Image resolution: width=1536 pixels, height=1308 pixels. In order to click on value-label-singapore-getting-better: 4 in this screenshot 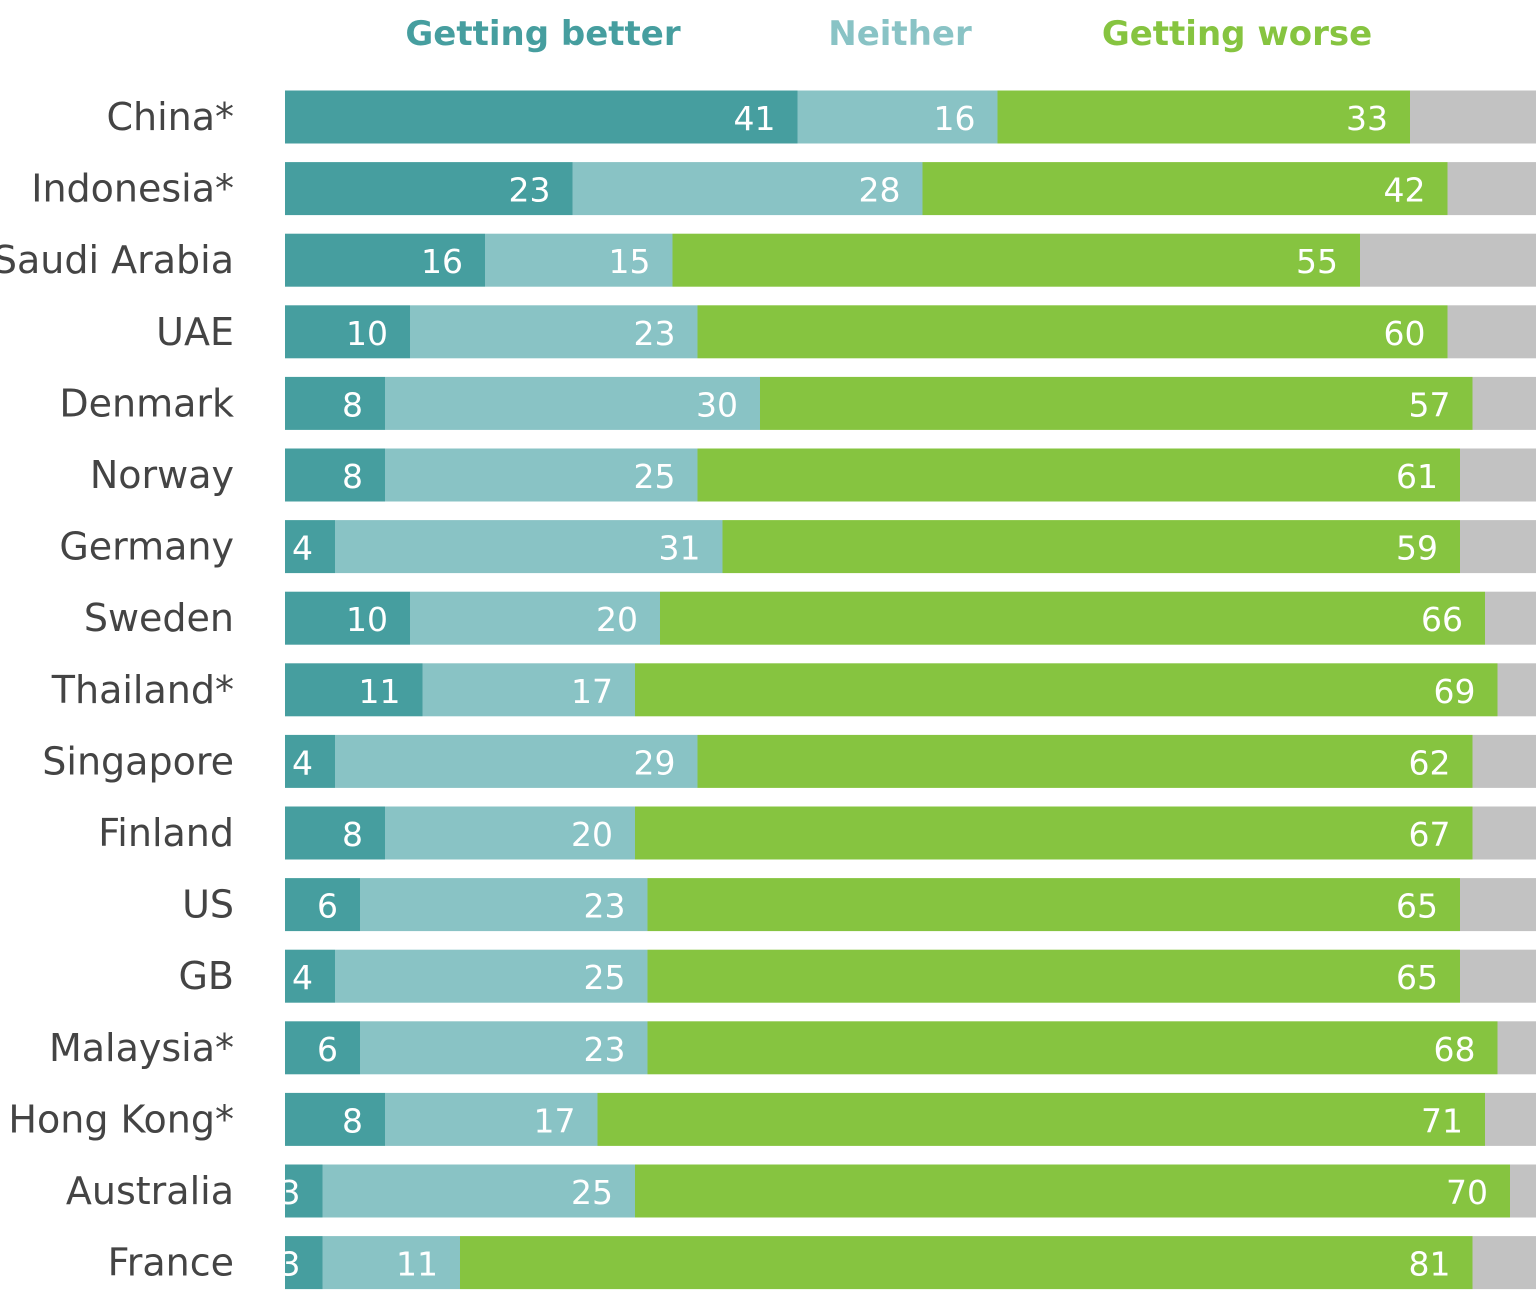, I will do `click(302, 762)`.